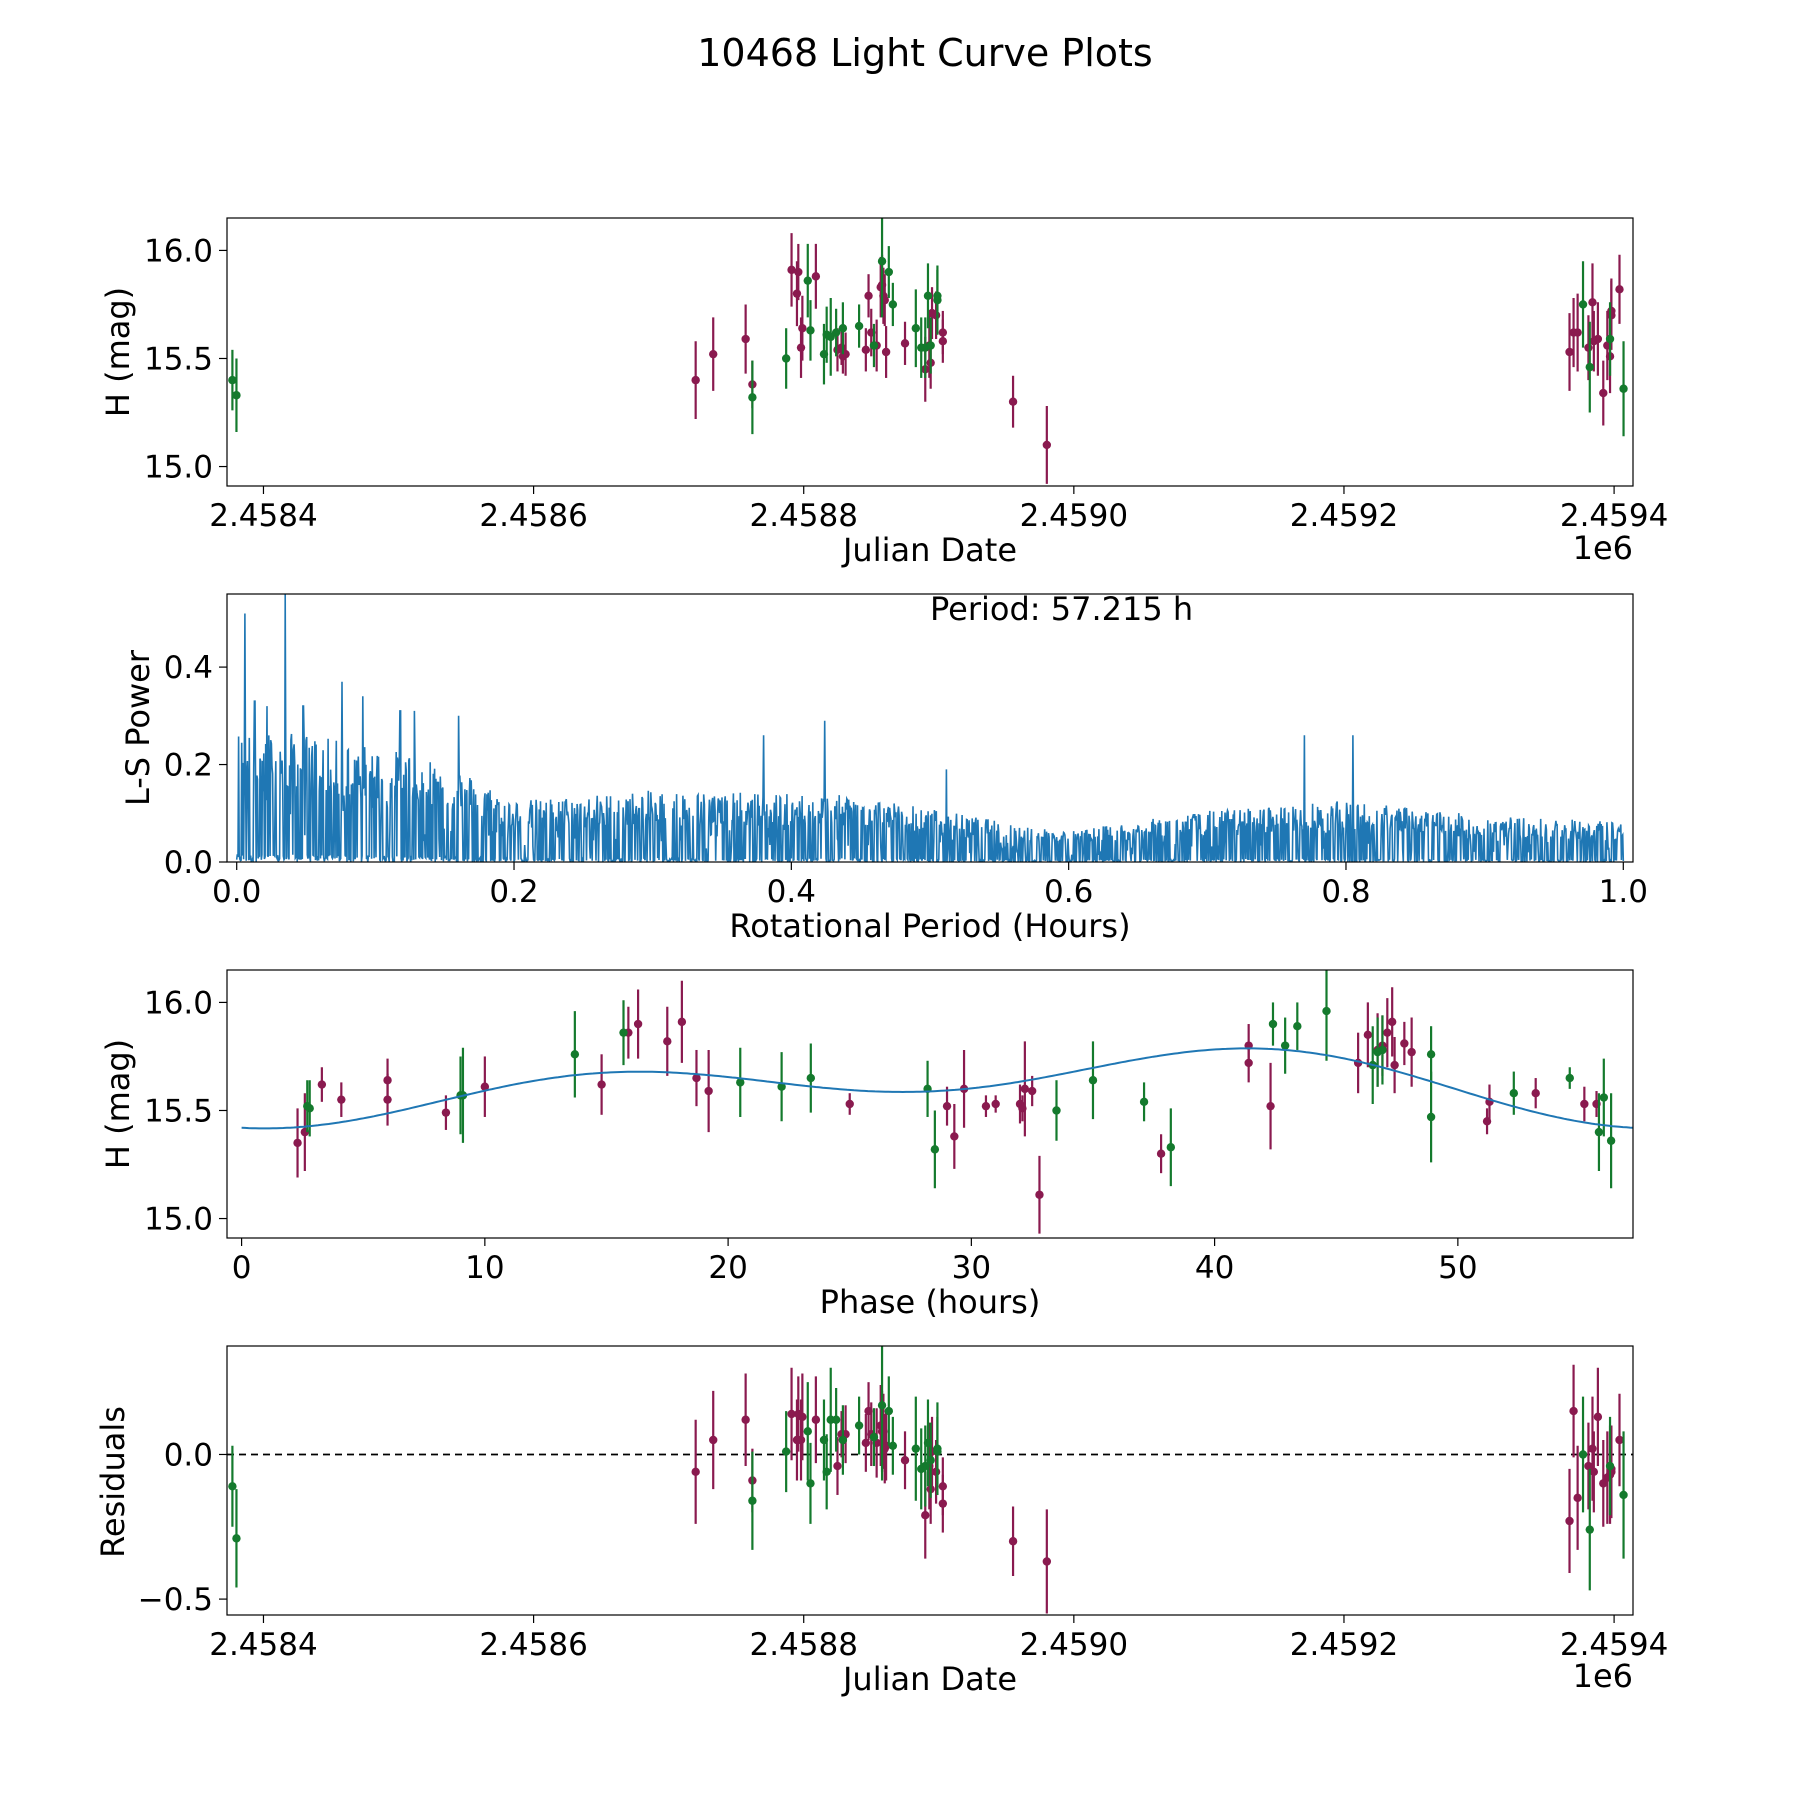 Image resolution: width=1800 pixels, height=1800 pixels. What do you see at coordinates (1603, 1676) in the screenshot?
I see `residuals-offset-text: 1e6` at bounding box center [1603, 1676].